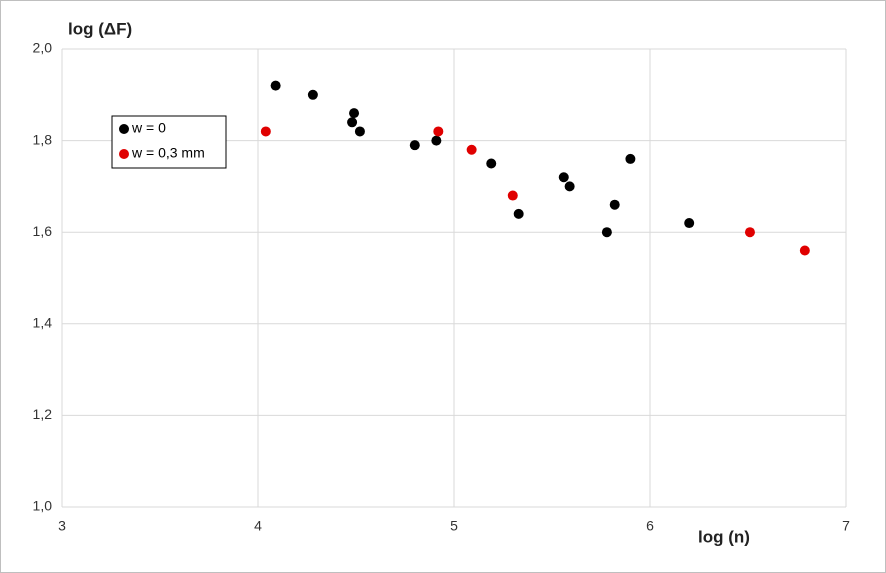  What do you see at coordinates (724, 536) in the screenshot?
I see `x-axis-title: log (n)` at bounding box center [724, 536].